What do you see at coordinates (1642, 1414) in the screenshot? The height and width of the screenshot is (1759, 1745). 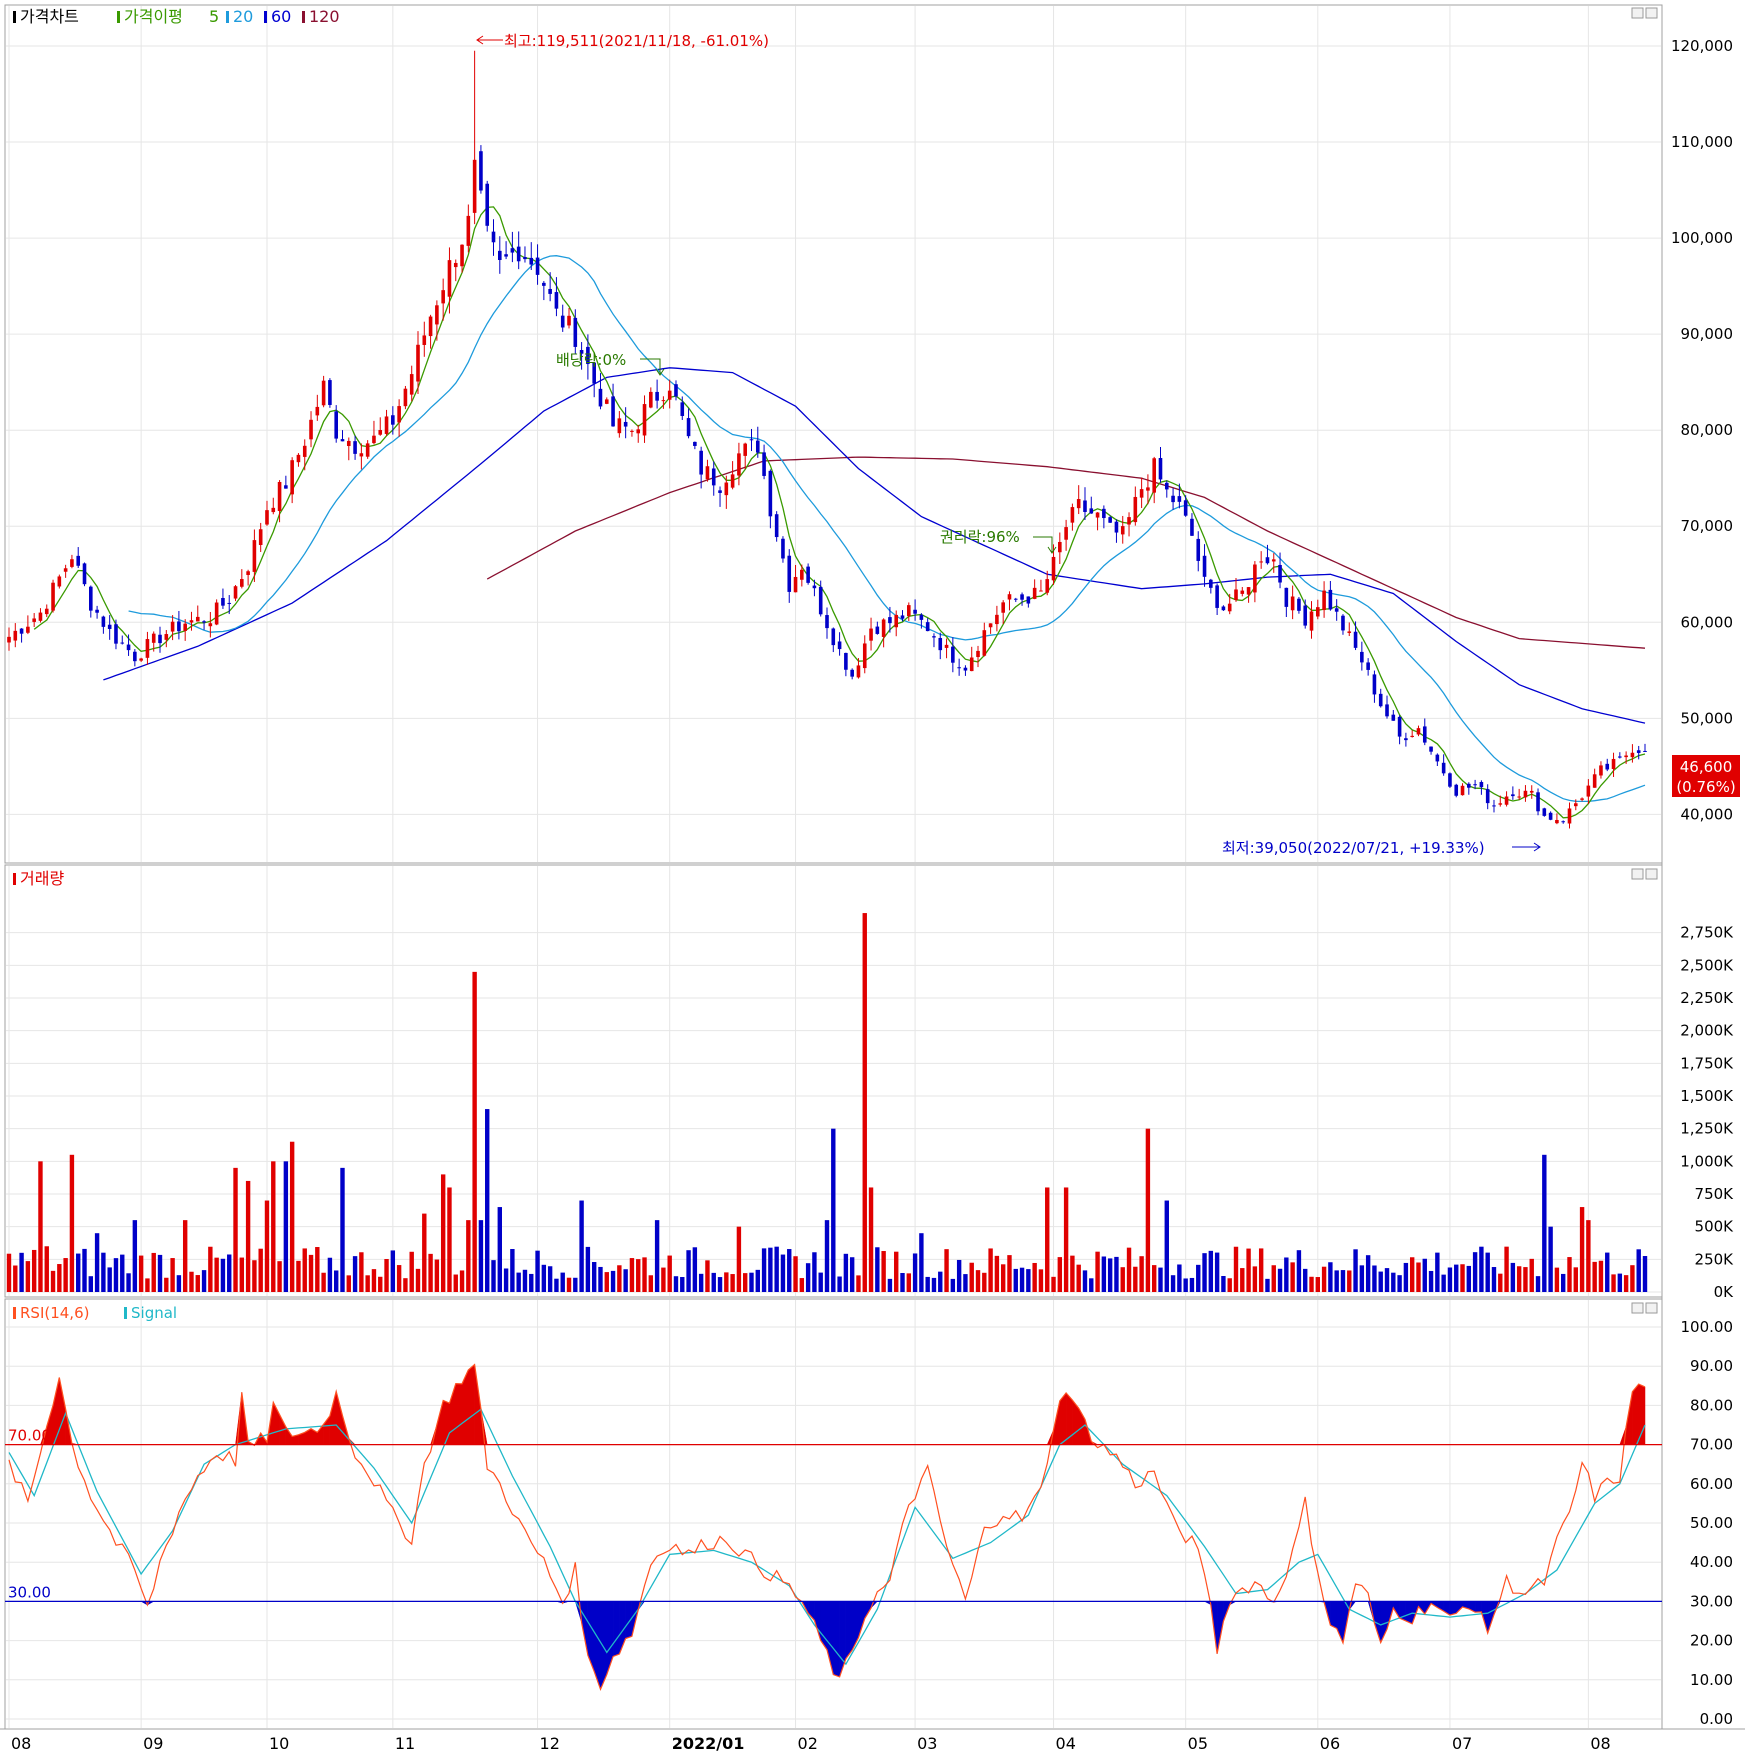 I see `rsi-fill-segment` at bounding box center [1642, 1414].